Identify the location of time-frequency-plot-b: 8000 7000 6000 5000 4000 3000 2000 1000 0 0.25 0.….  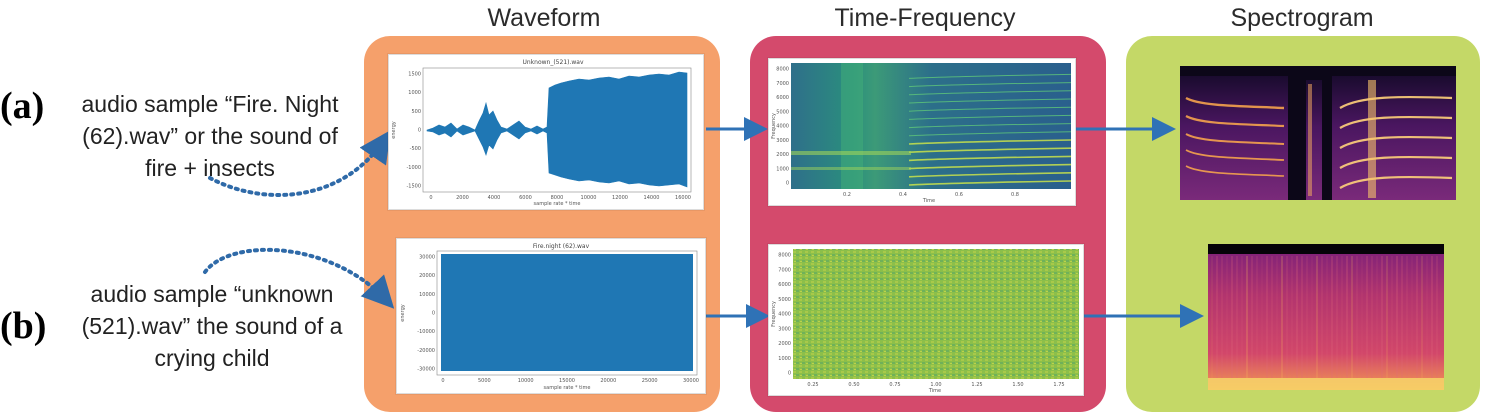
(926, 320).